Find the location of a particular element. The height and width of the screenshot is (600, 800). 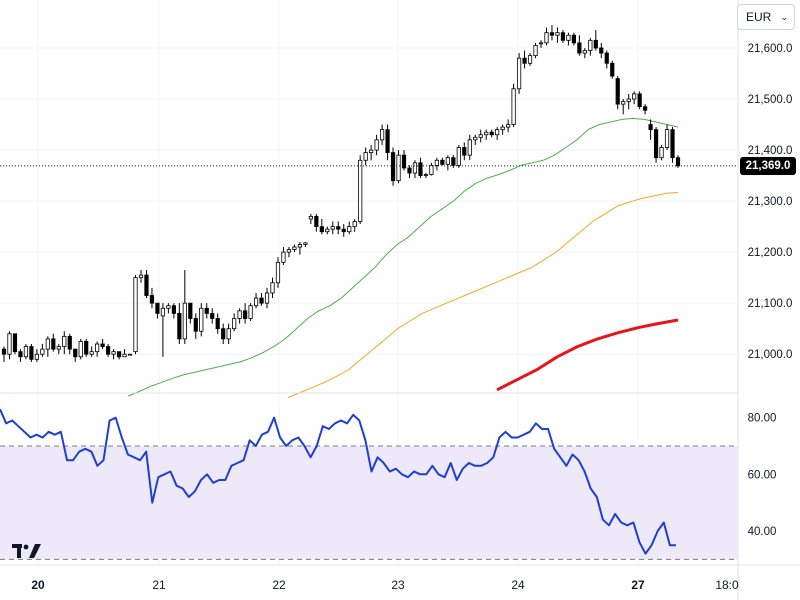

price-tick-label: 21,100.0 is located at coordinates (770, 304).